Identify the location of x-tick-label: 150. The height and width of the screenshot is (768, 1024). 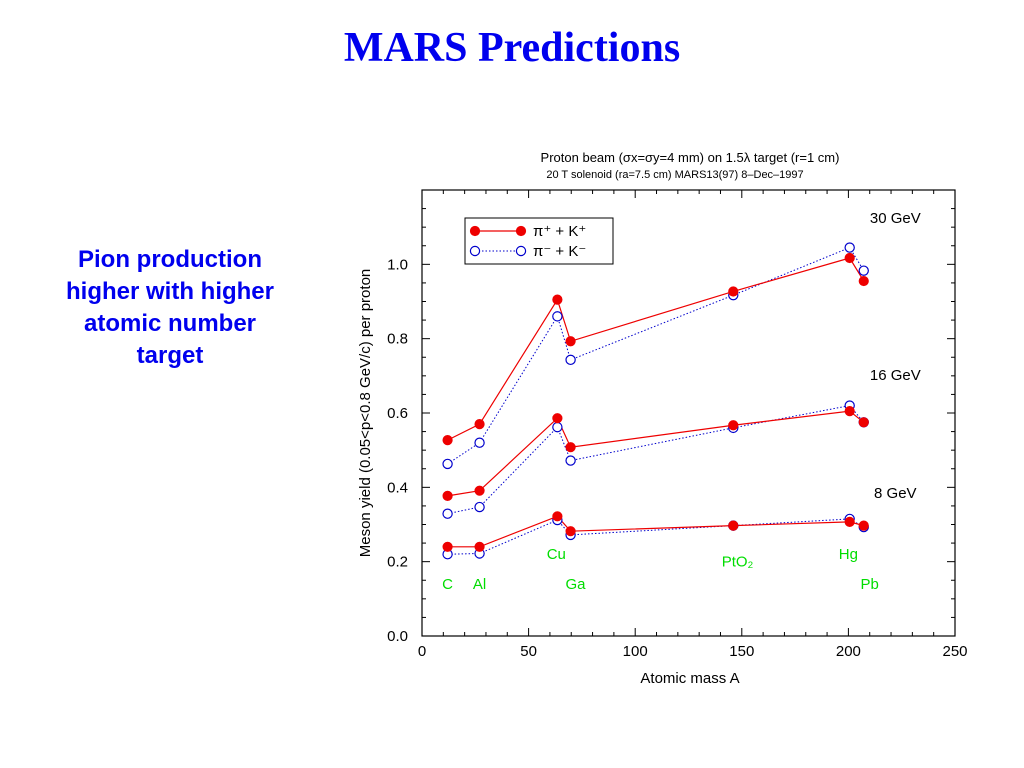
(741, 651).